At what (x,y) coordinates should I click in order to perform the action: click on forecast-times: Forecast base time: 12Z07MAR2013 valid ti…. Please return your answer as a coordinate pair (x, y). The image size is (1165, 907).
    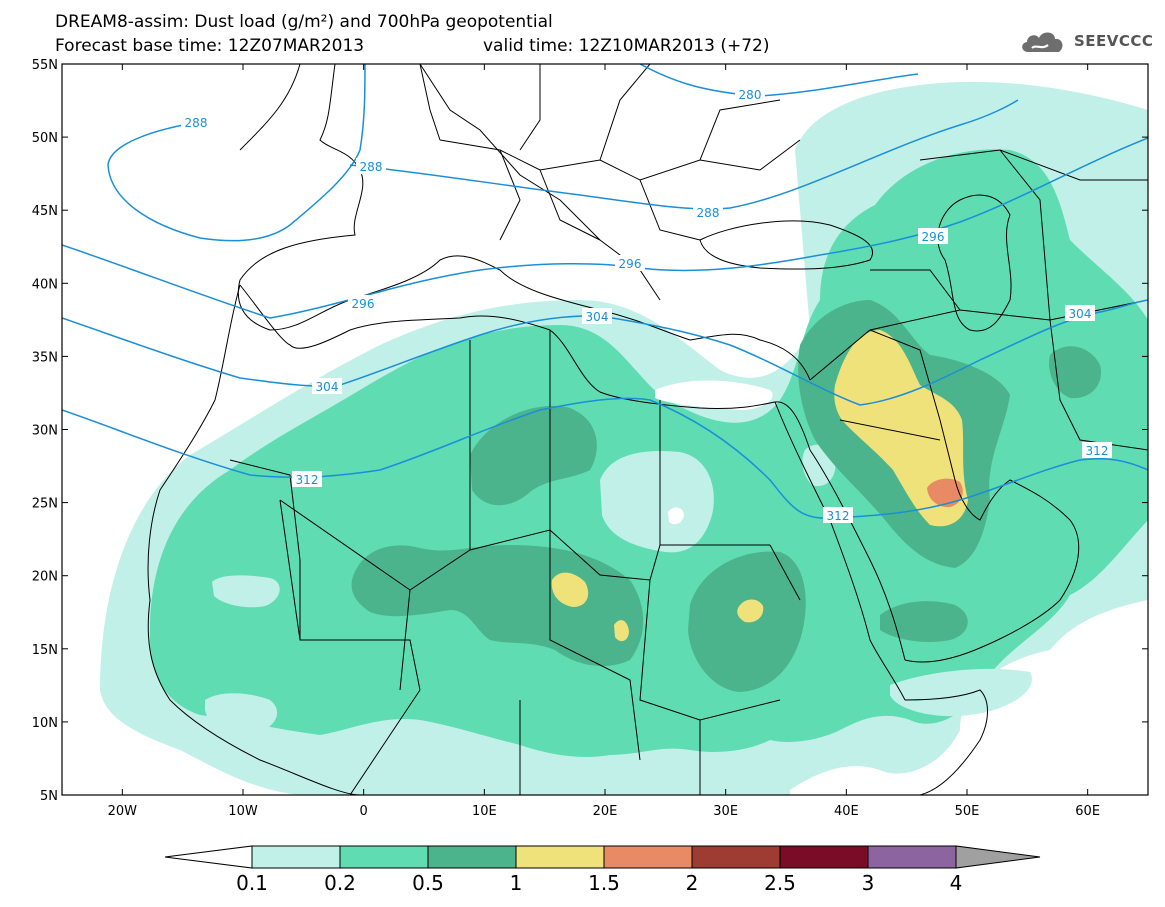
    Looking at the image, I should click on (412, 46).